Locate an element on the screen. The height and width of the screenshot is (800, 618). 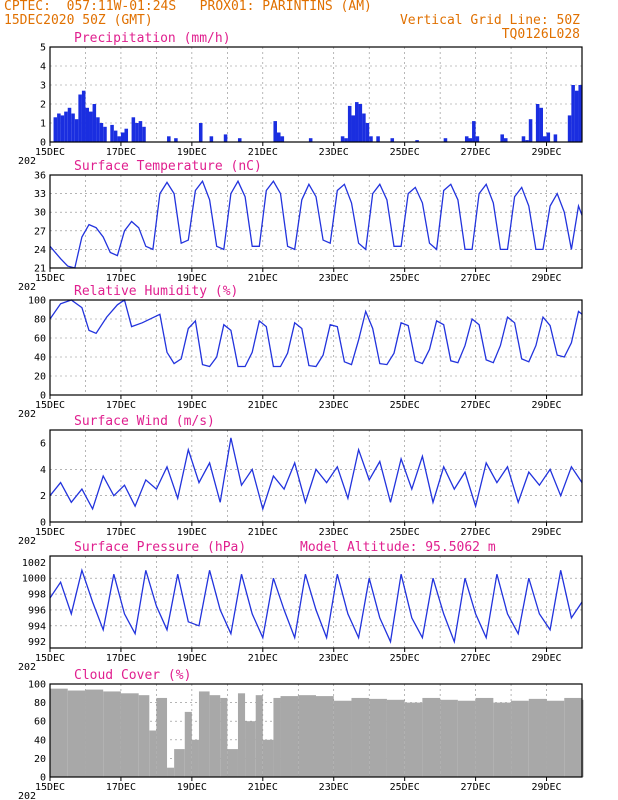
y-tick-label: 27 is located at coordinates (40, 231).